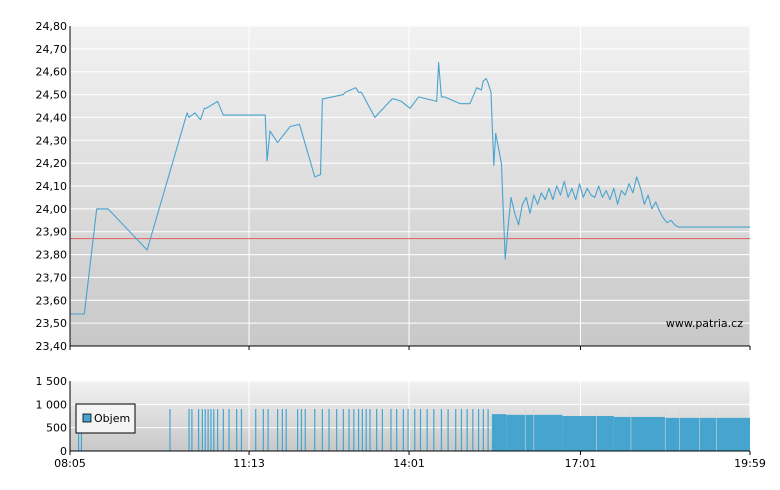 Image resolution: width=780 pixels, height=490 pixels. I want to click on price-y-tick-label: 23,80, so click(52, 255).